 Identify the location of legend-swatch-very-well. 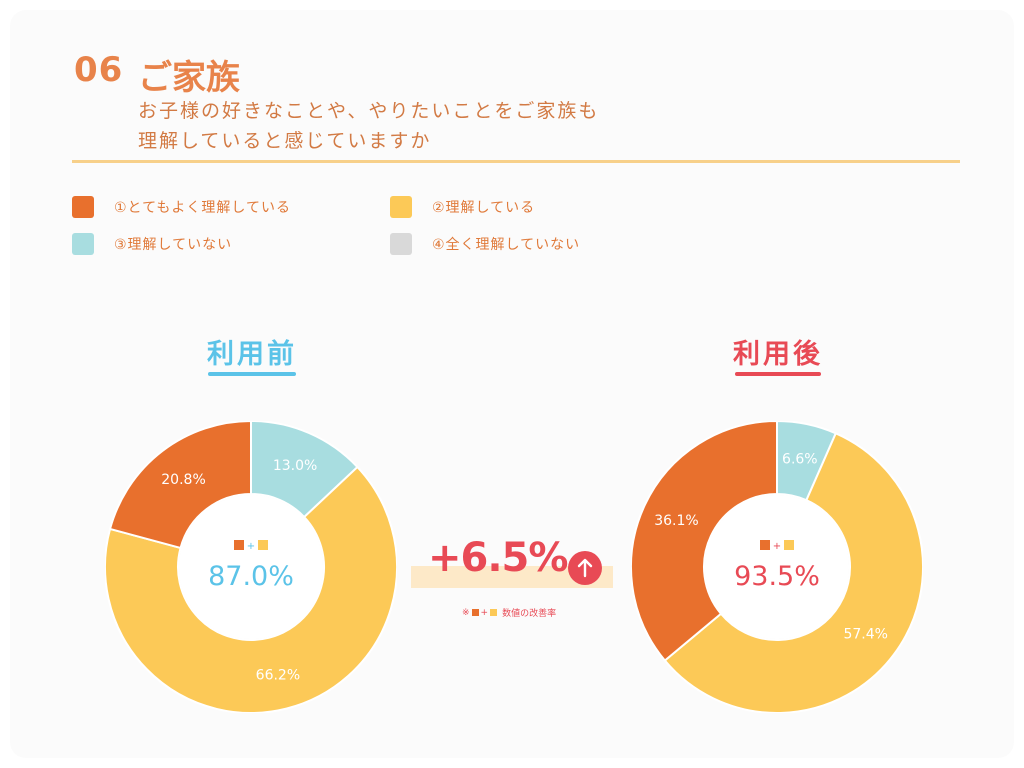
(83, 207).